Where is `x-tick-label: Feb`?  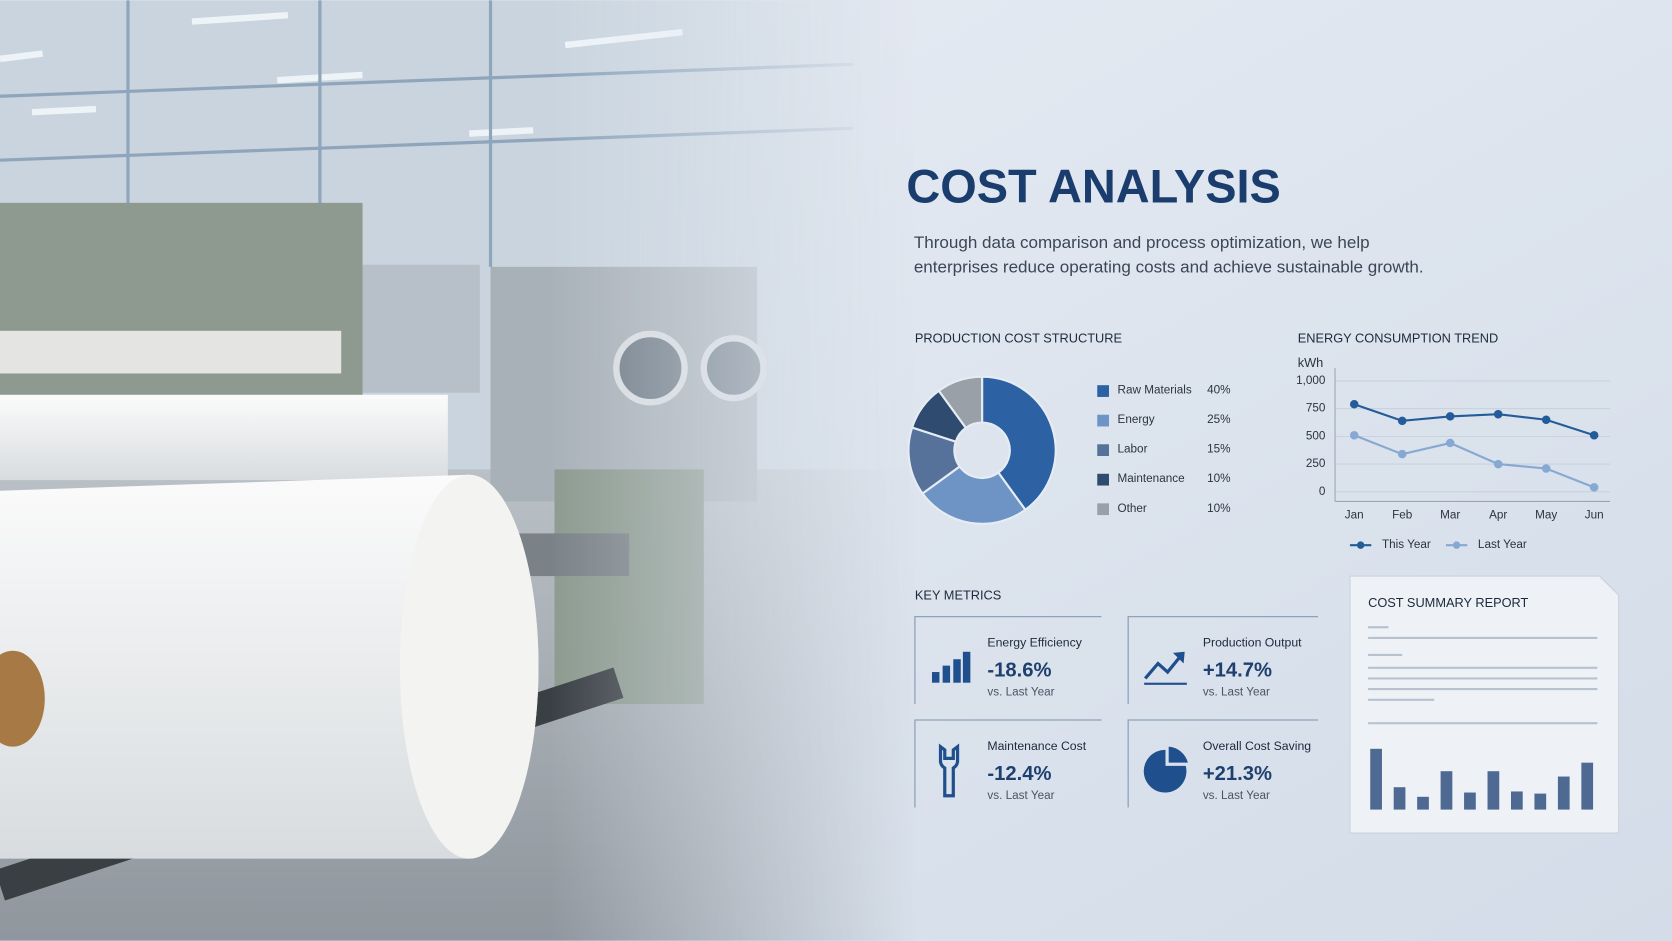 x-tick-label: Feb is located at coordinates (1402, 514).